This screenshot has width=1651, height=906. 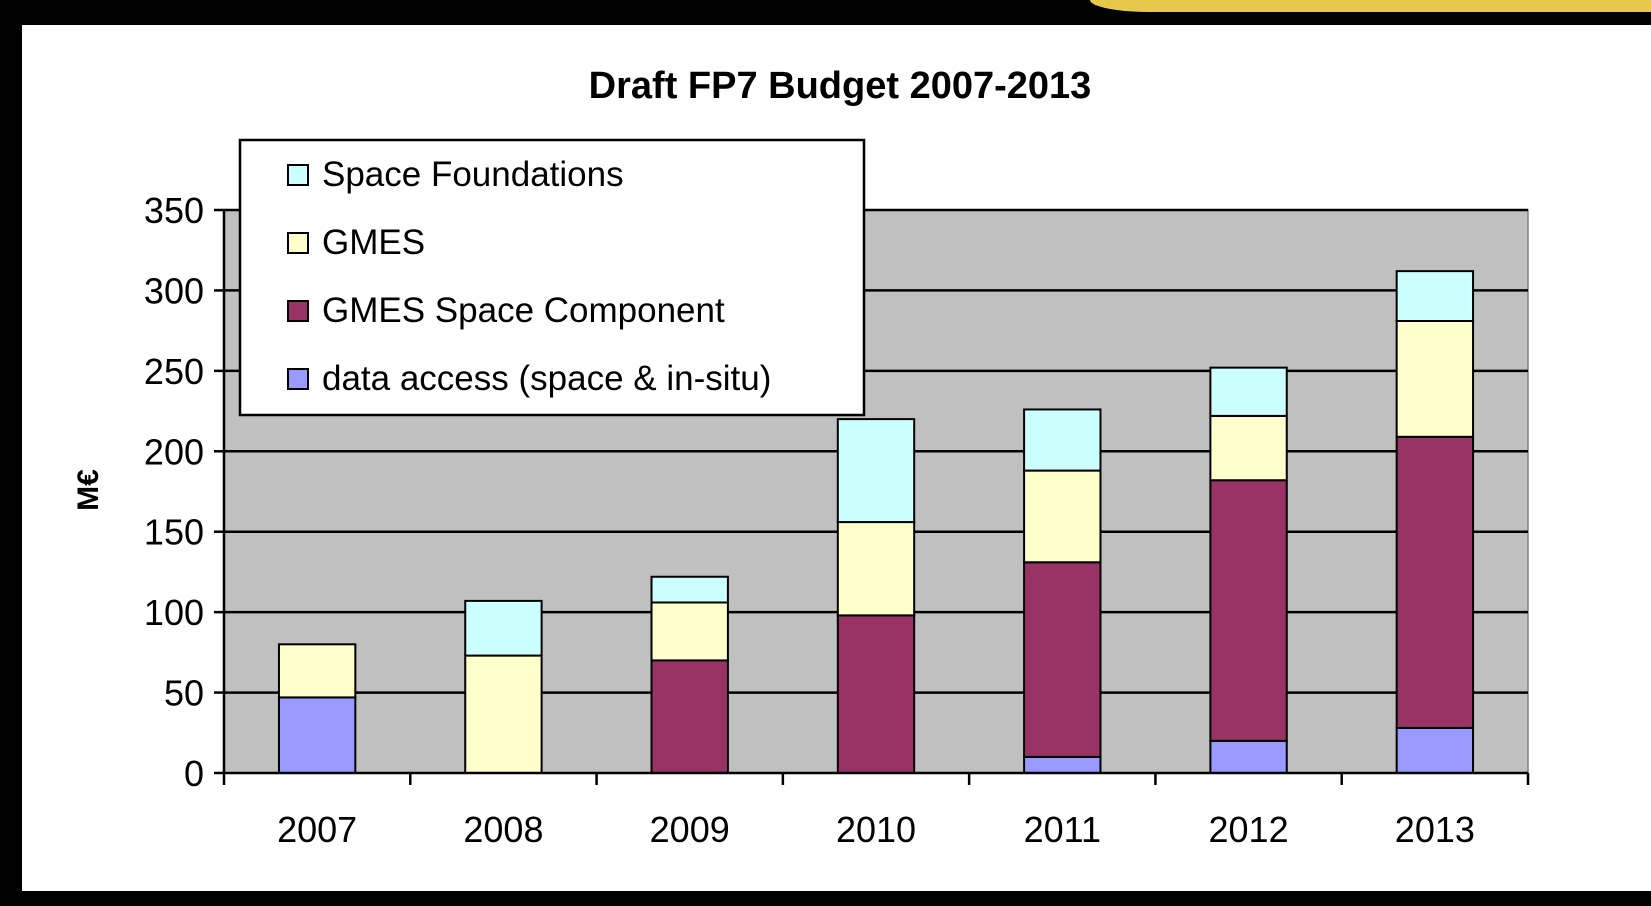 I want to click on y-tick-label: 100, so click(x=174, y=612).